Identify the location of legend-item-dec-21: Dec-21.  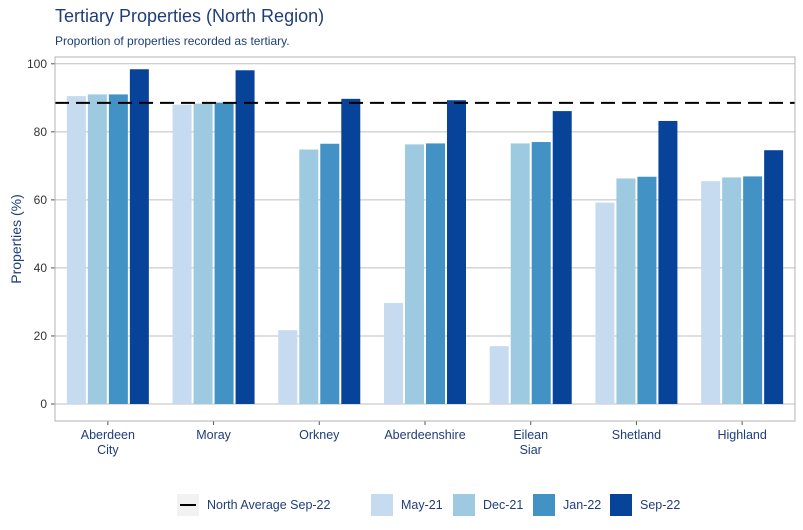
(488, 505).